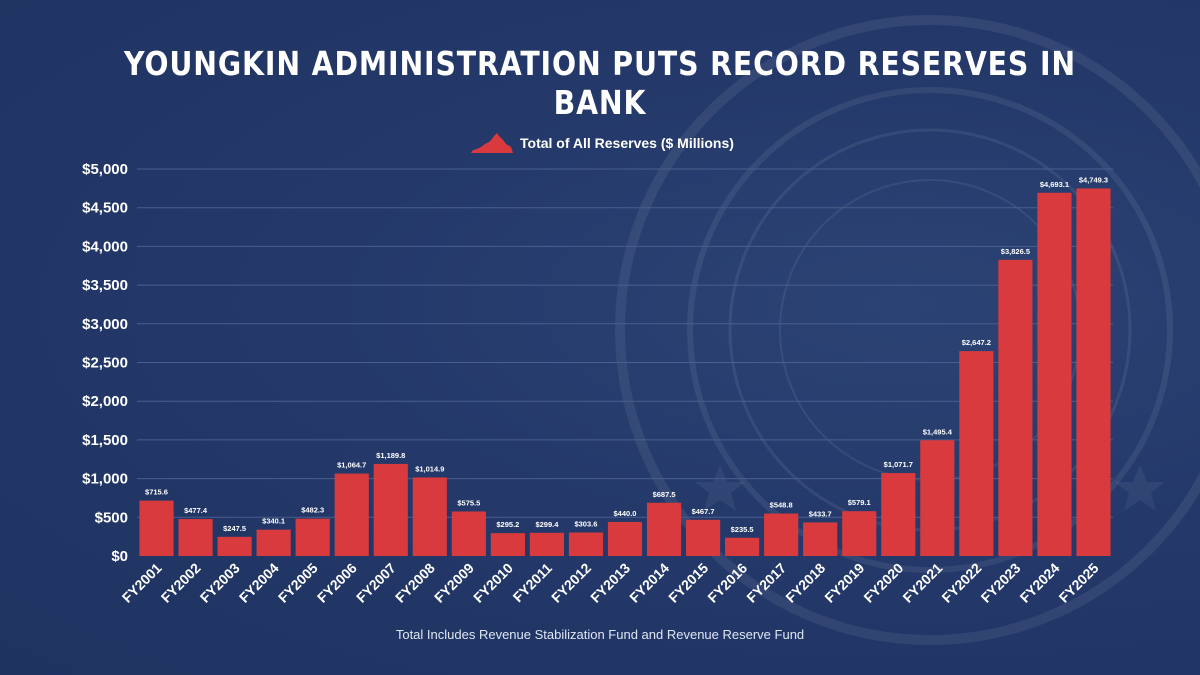 This screenshot has height=675, width=1200. What do you see at coordinates (727, 583) in the screenshot?
I see `x-tick-label: FY2016` at bounding box center [727, 583].